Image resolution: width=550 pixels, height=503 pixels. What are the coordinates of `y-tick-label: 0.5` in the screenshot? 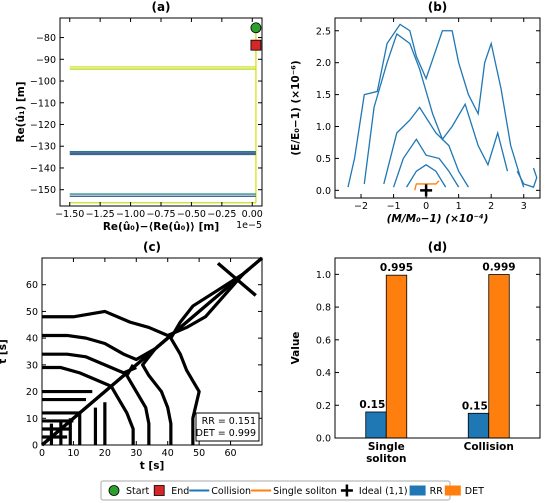 It's located at (323, 159).